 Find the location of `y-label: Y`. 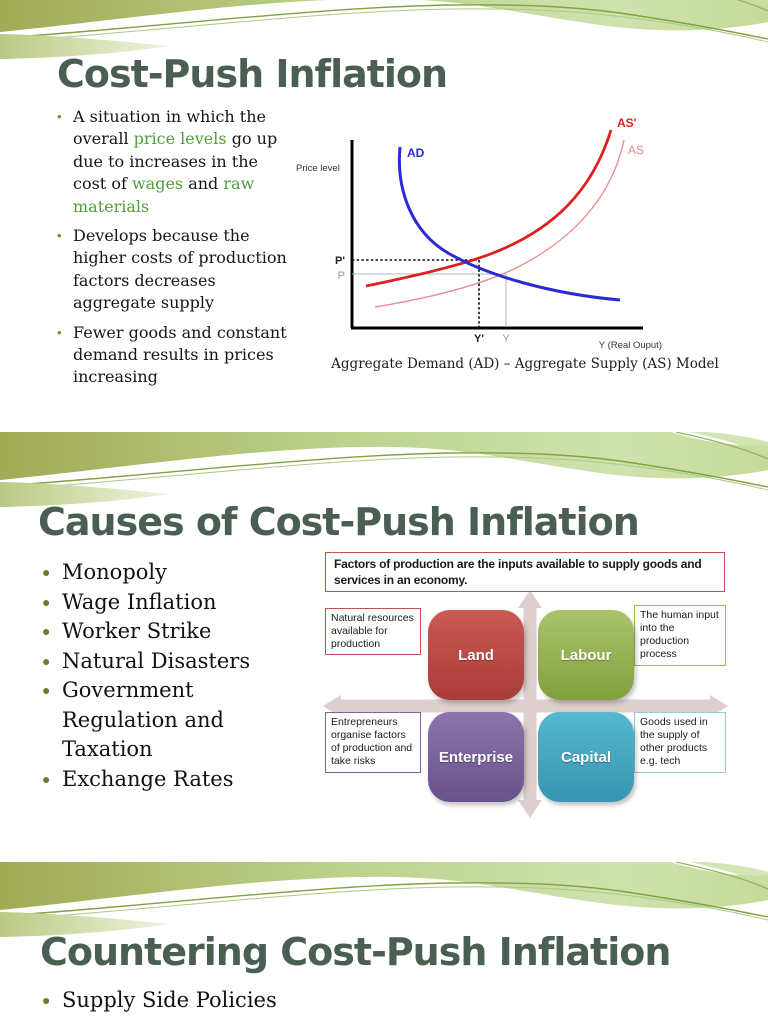

y-label: Y is located at coordinates (506, 339).